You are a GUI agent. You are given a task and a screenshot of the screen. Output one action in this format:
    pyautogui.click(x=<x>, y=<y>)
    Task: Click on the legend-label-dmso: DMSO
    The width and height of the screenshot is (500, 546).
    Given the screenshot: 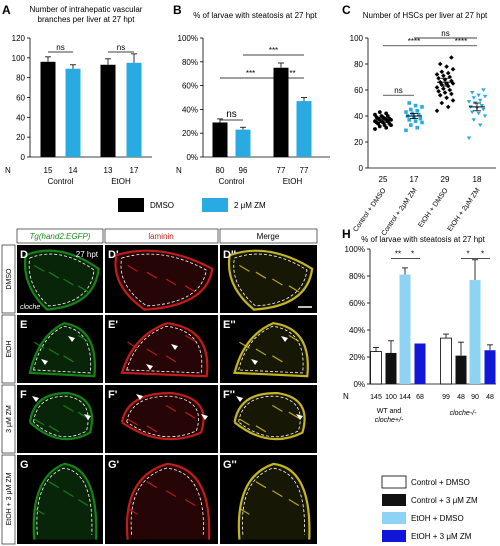 What is the action you would take?
    pyautogui.click(x=162, y=205)
    